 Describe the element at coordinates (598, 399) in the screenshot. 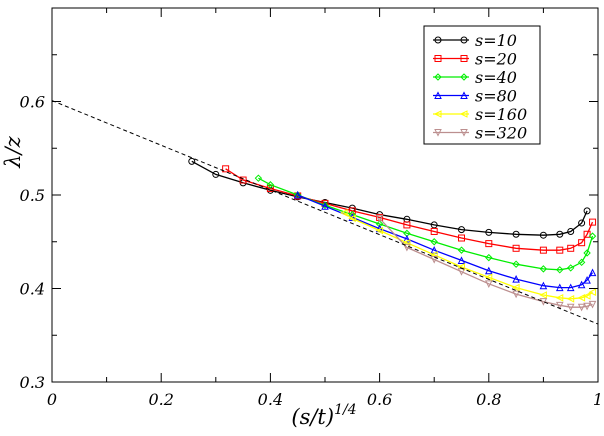

I see `x-tick-label: 1` at that location.